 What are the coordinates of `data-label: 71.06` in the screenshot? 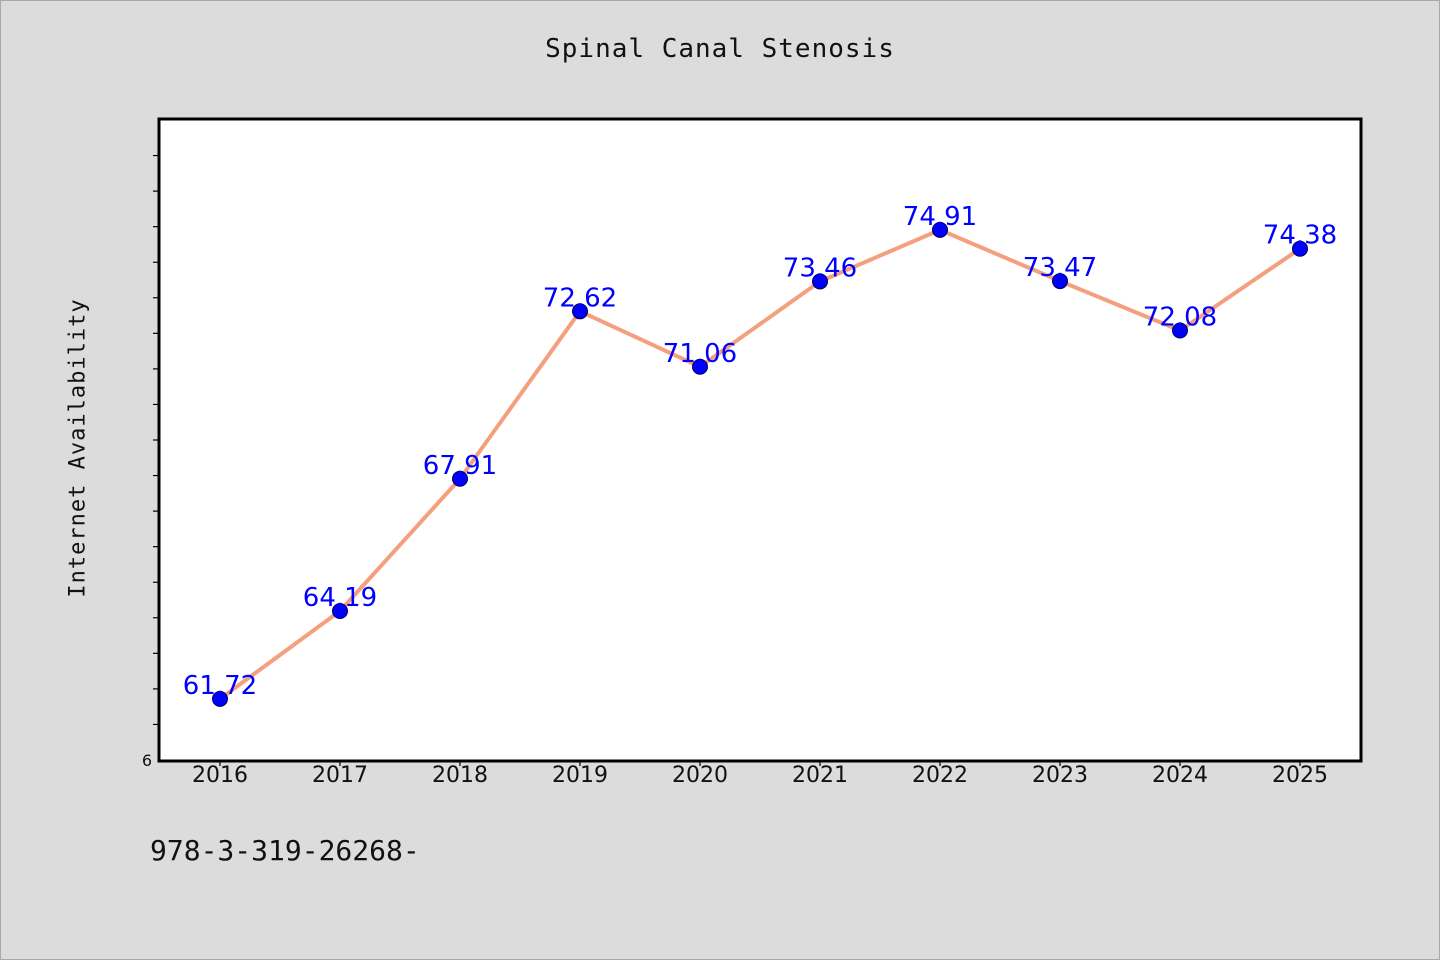 It's located at (700, 354).